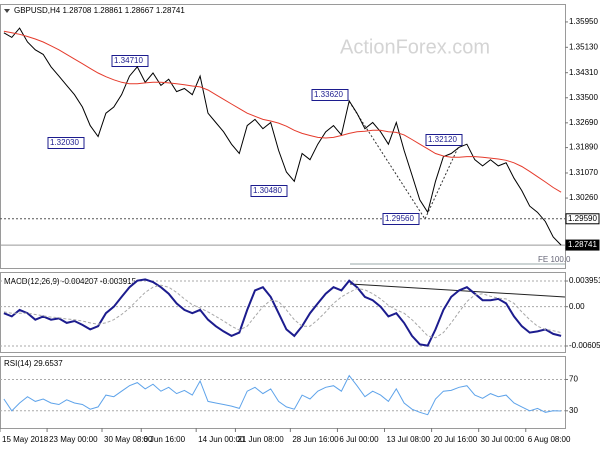 This screenshot has height=450, width=600. I want to click on x-tick-label: 6 Aug 08:00, so click(549, 439).